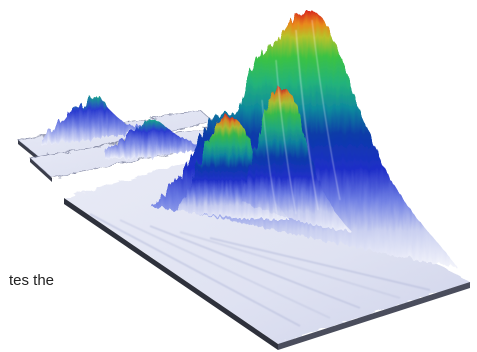  I want to click on ridge-peak, so click(296, 159).